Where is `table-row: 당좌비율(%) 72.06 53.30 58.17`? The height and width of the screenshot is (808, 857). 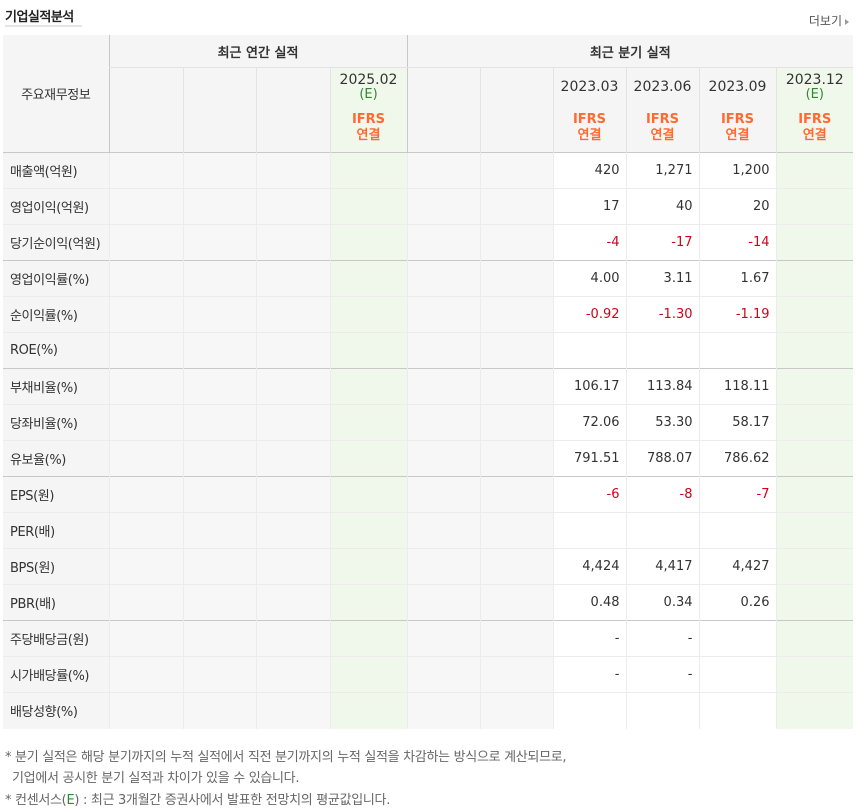 table-row: 당좌비율(%) 72.06 53.30 58.17 is located at coordinates (428, 422).